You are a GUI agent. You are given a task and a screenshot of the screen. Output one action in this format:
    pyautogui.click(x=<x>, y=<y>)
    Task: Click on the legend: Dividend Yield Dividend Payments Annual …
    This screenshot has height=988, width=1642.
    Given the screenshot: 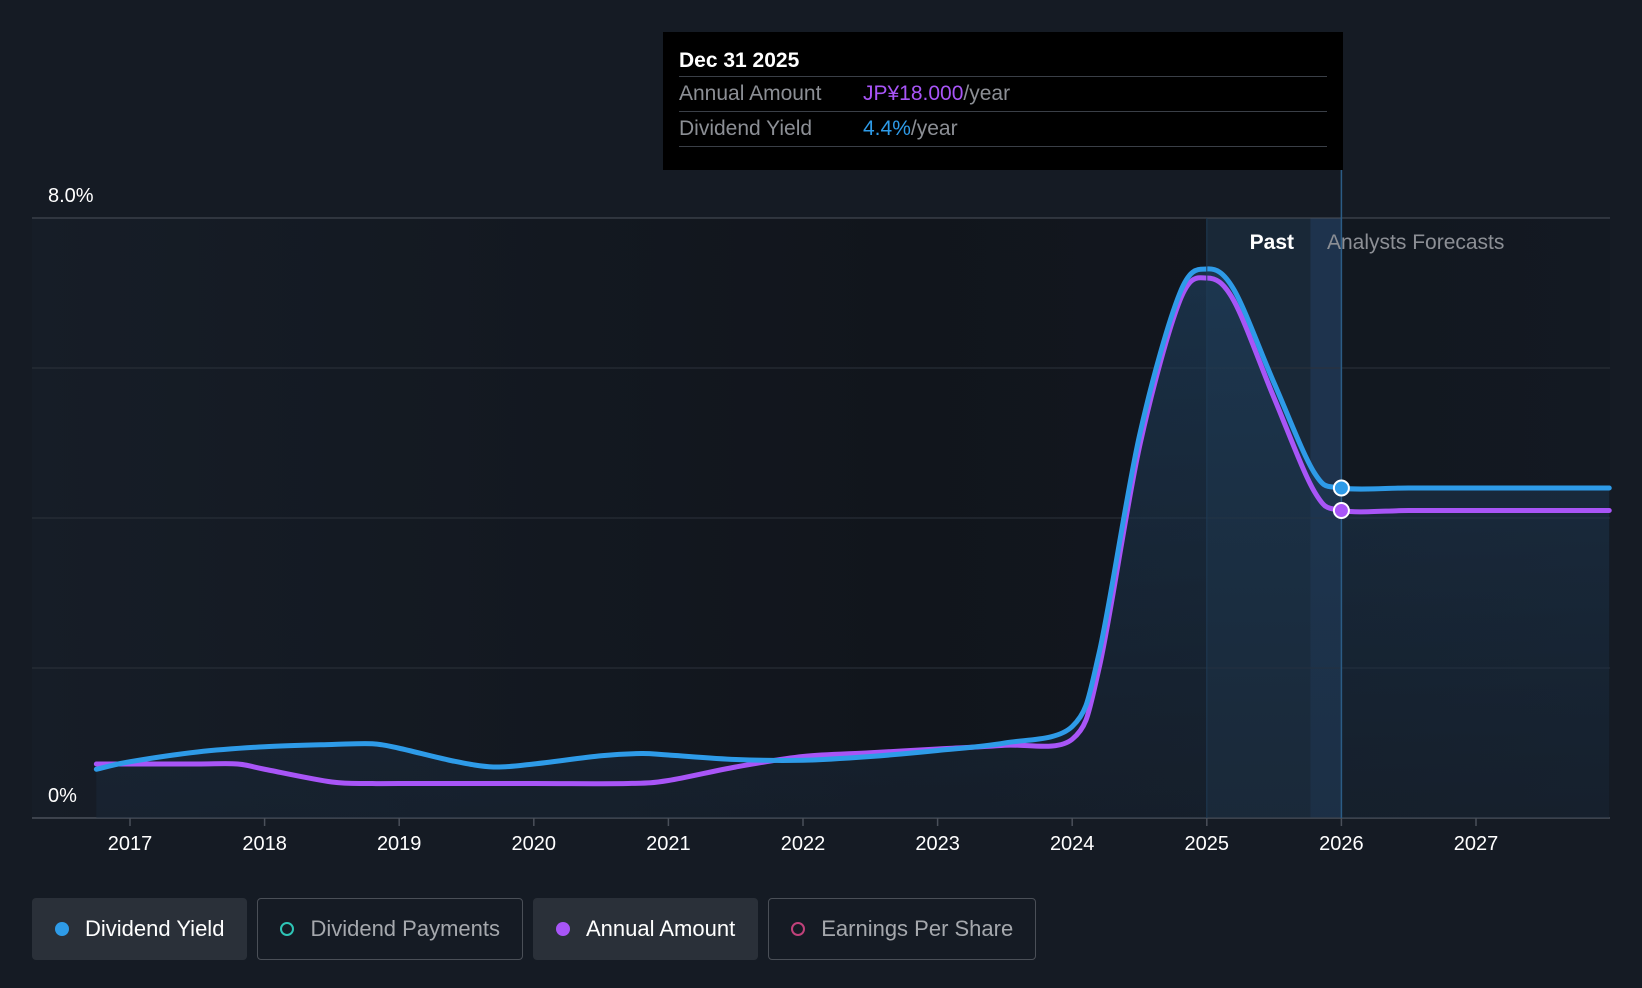 What is the action you would take?
    pyautogui.click(x=534, y=929)
    